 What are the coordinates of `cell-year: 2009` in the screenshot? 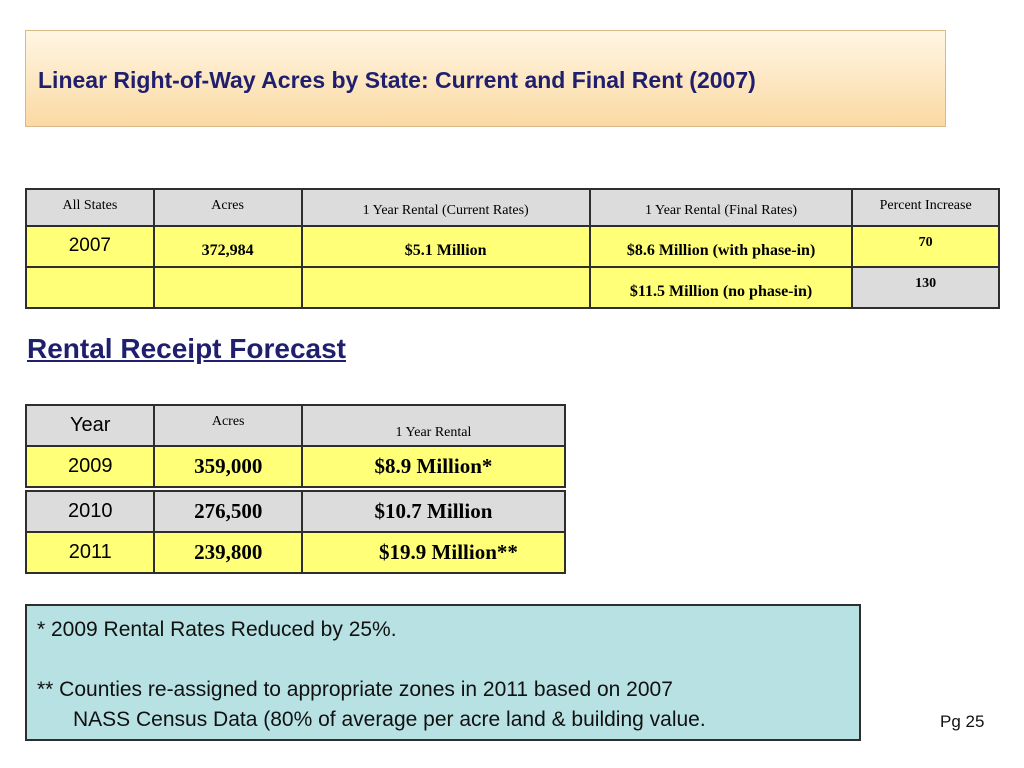 It's located at (90, 466).